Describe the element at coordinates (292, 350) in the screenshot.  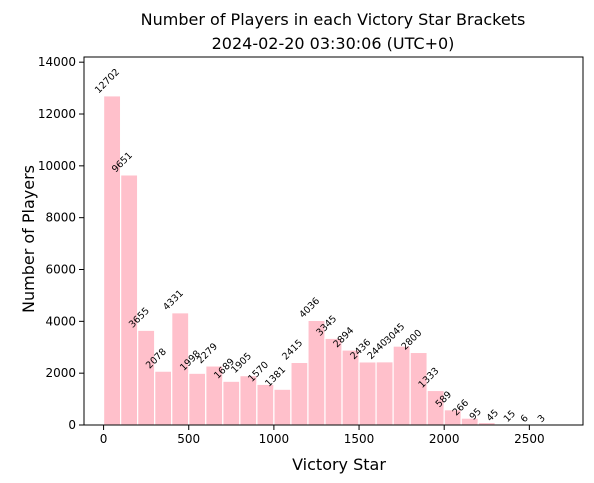
I see `data-label-1100: 2415` at that location.